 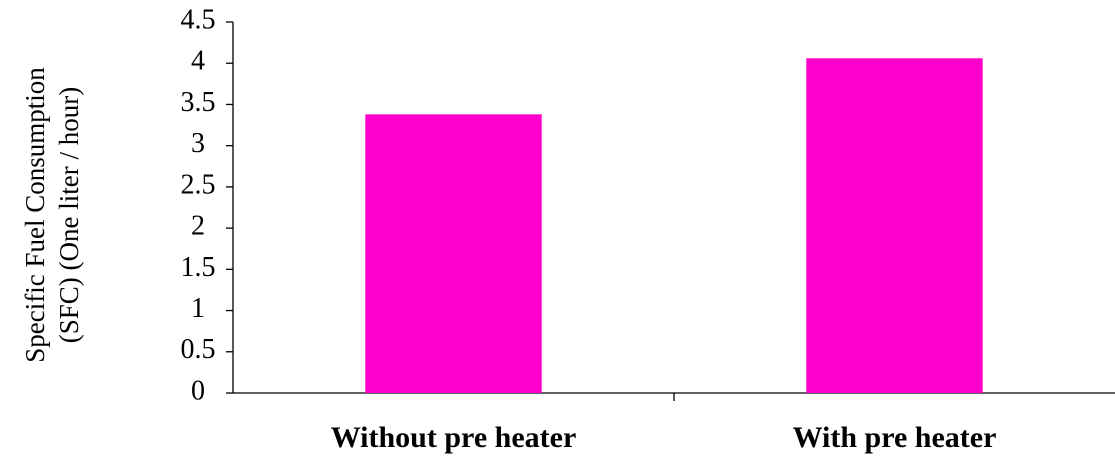 I want to click on y-tick-label: 1.5, so click(x=198, y=267).